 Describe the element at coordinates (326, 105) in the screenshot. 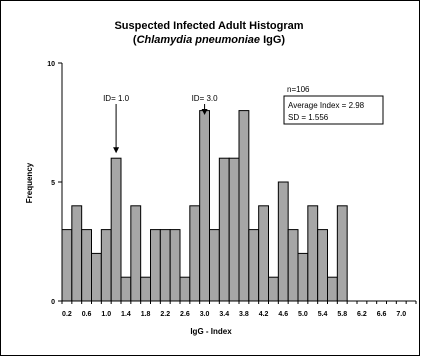

I see `stats-average: Average Index = 2.98` at that location.